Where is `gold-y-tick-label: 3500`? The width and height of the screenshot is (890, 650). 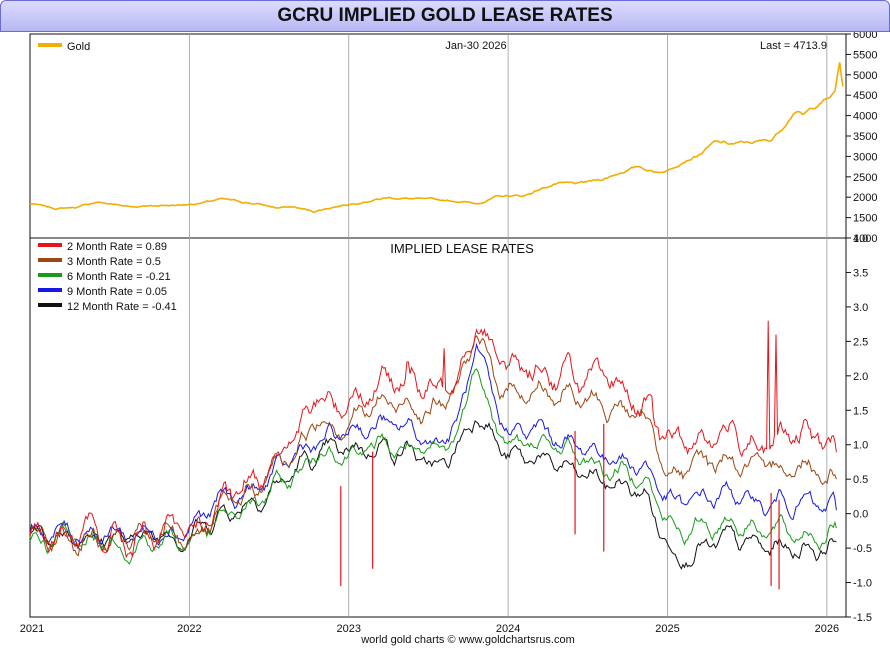
gold-y-tick-label: 3500 is located at coordinates (865, 137).